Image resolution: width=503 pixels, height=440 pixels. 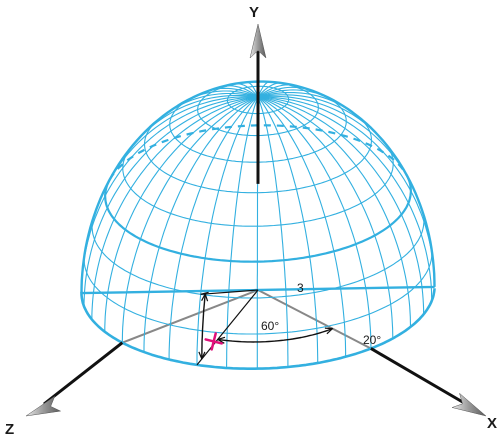 What do you see at coordinates (203, 326) in the screenshot?
I see `elevation-arc-line` at bounding box center [203, 326].